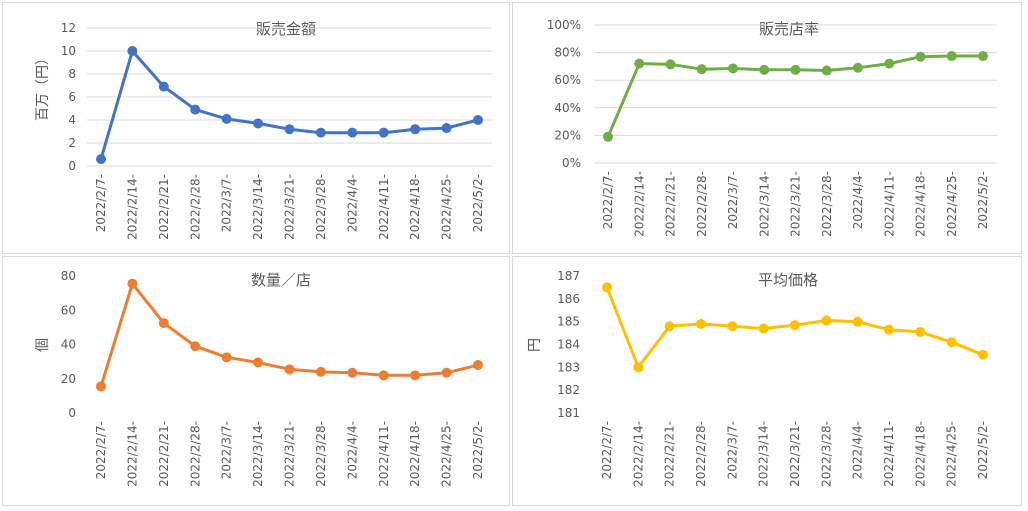 This screenshot has width=1028, height=511. I want to click on y-tick-label: 80%, so click(567, 53).